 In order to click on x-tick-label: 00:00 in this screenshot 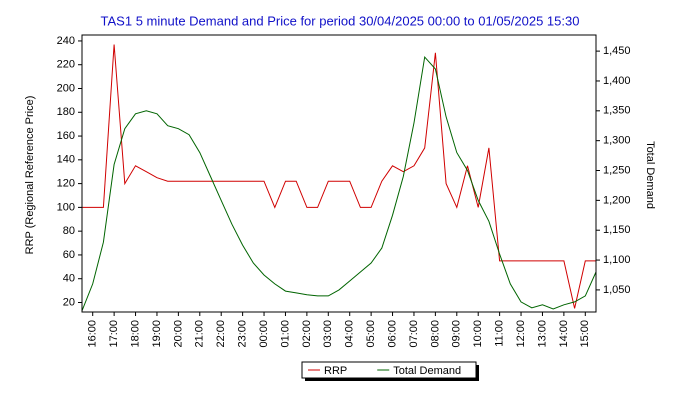, I will do `click(264, 334)`.